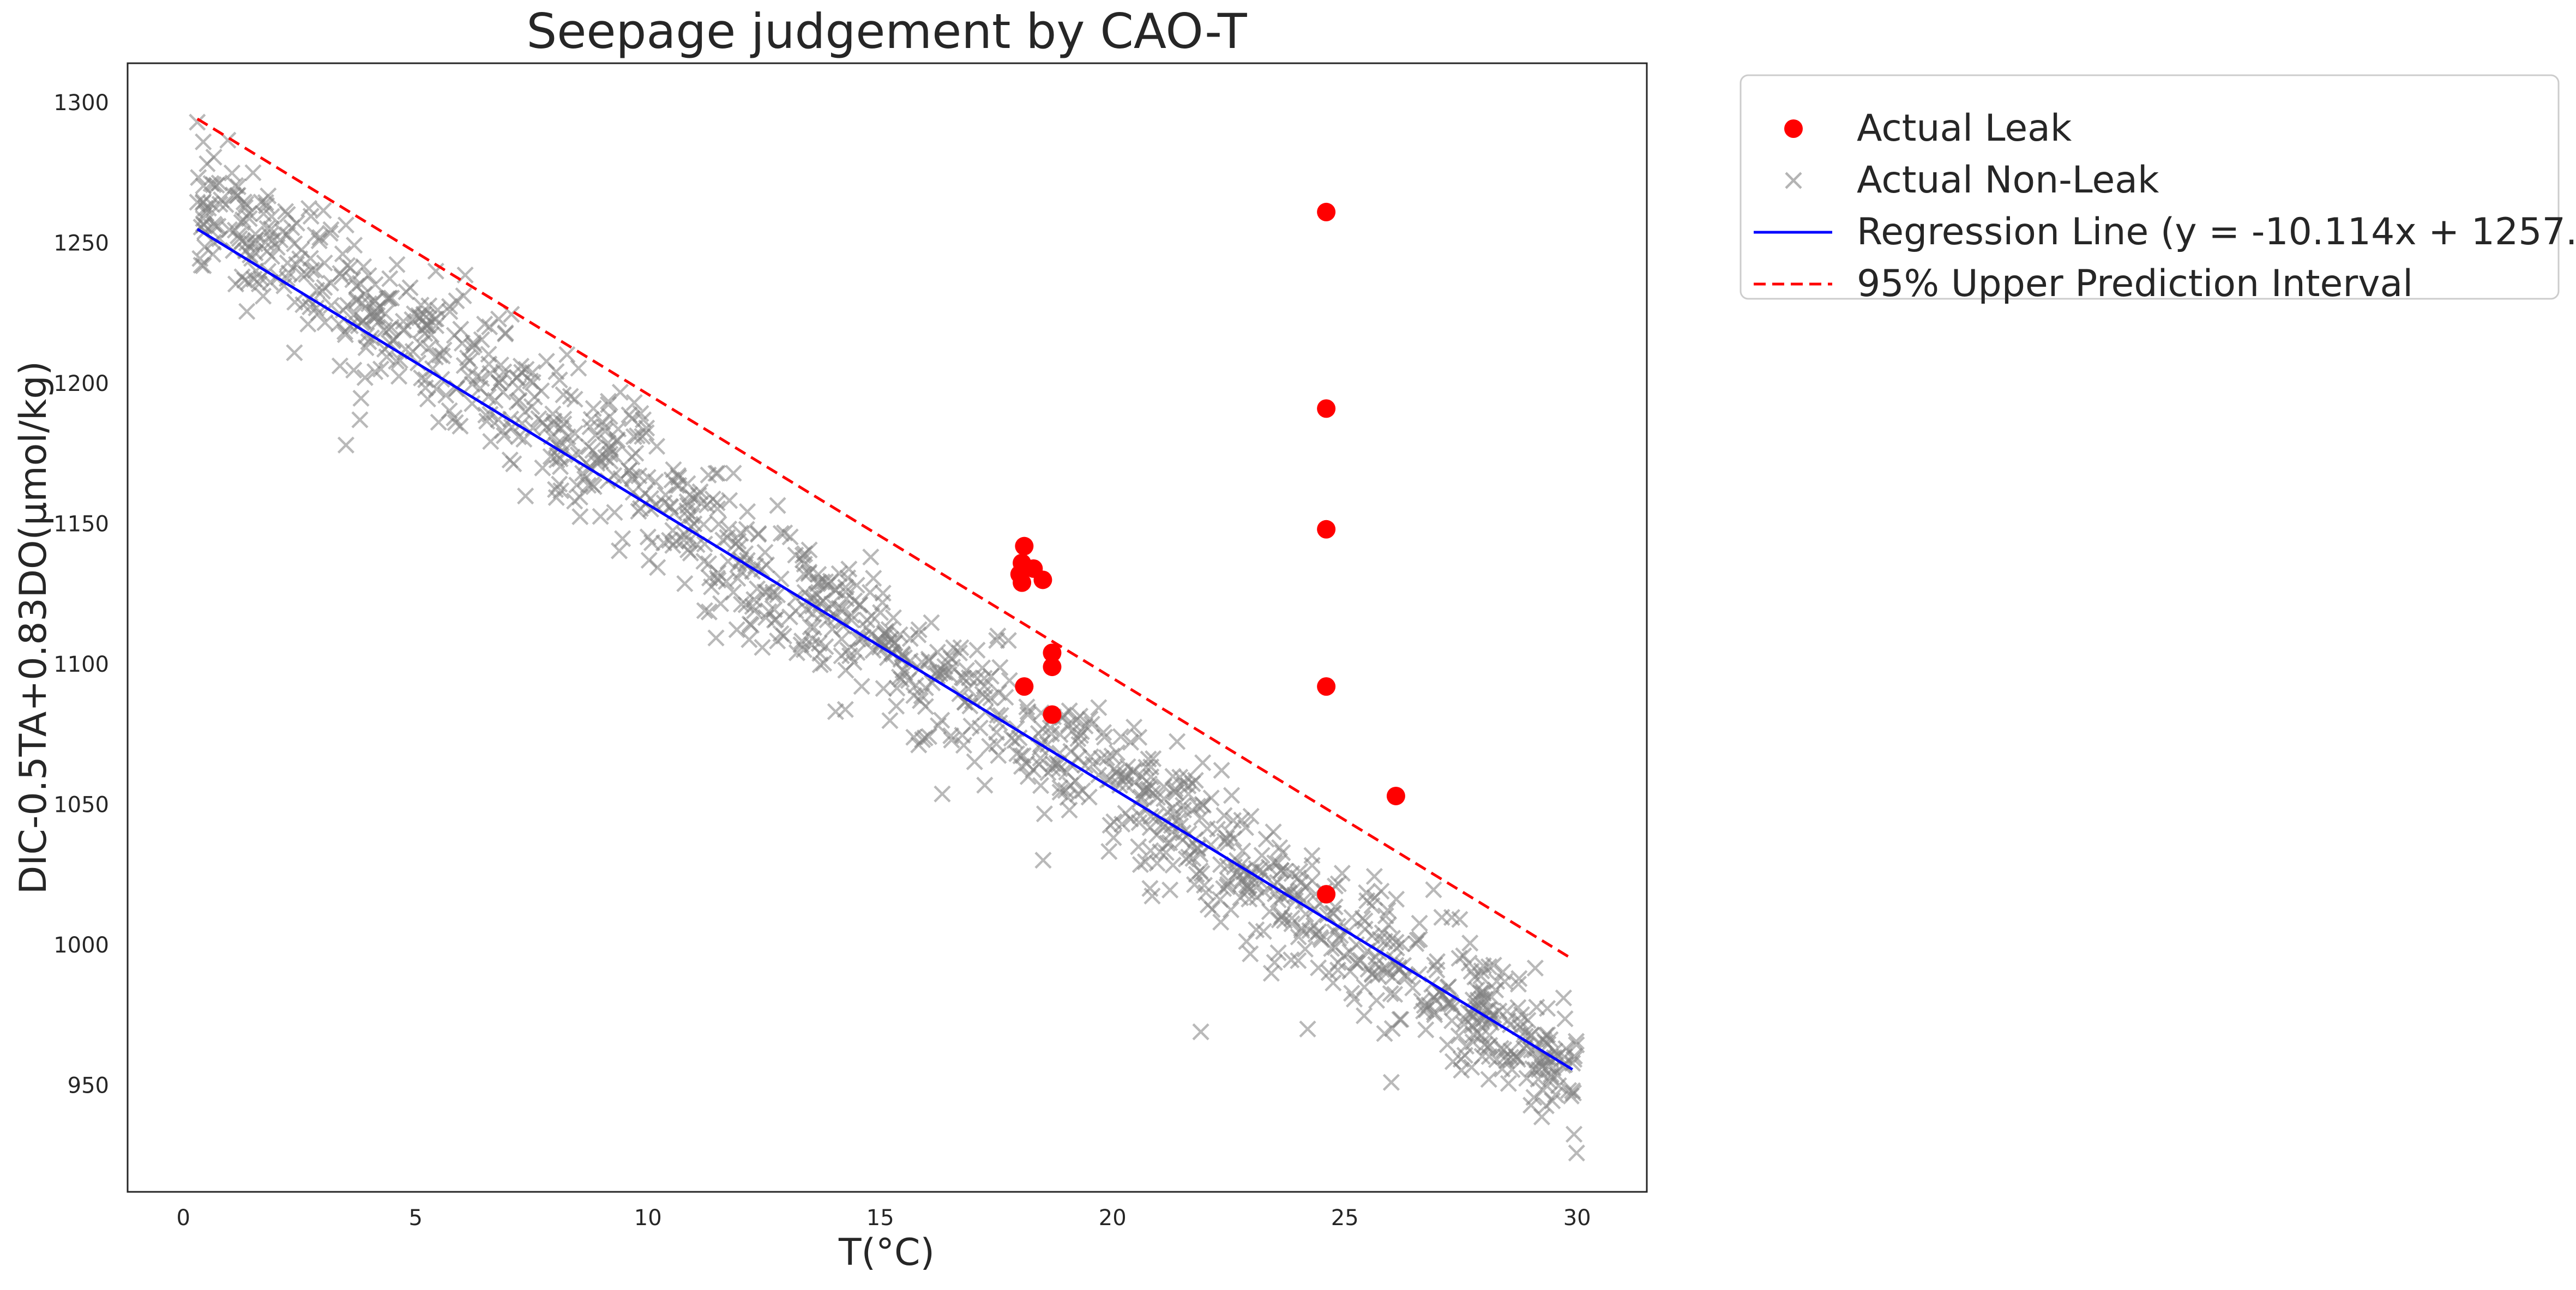 The height and width of the screenshot is (1290, 2576). I want to click on x-tick-label: 10, so click(648, 1218).